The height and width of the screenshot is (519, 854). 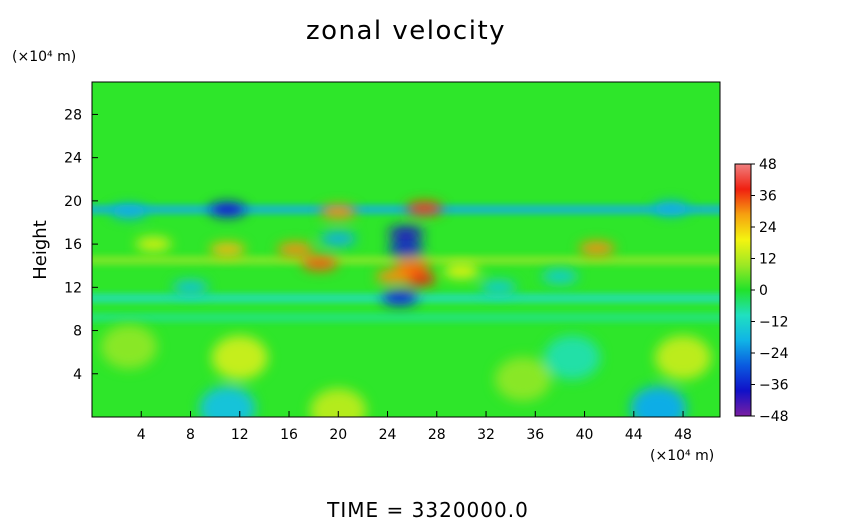 What do you see at coordinates (73, 202) in the screenshot?
I see `y-tick-label: 20` at bounding box center [73, 202].